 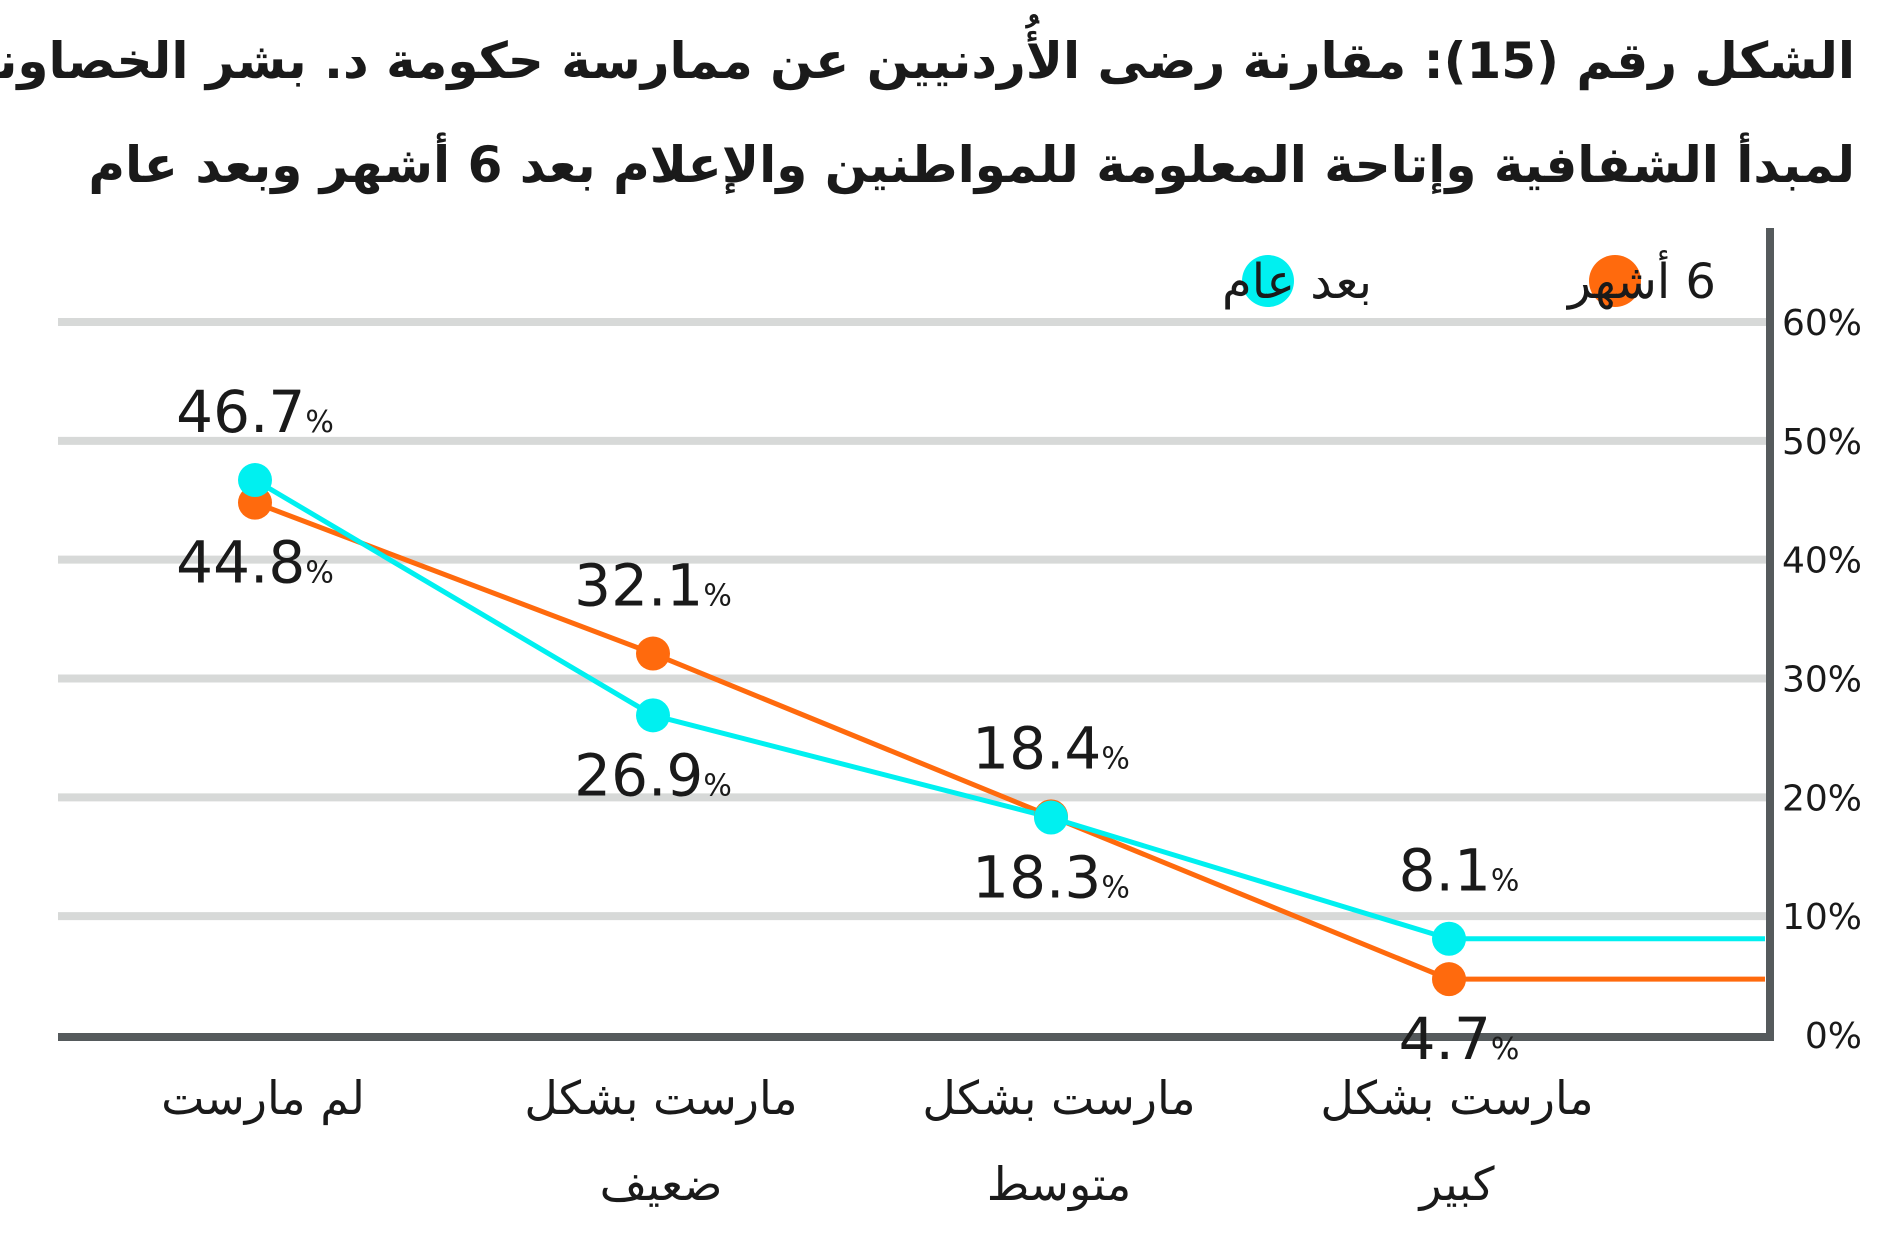 What do you see at coordinates (1615, 281) in the screenshot?
I see `legend-marker-six-months` at bounding box center [1615, 281].